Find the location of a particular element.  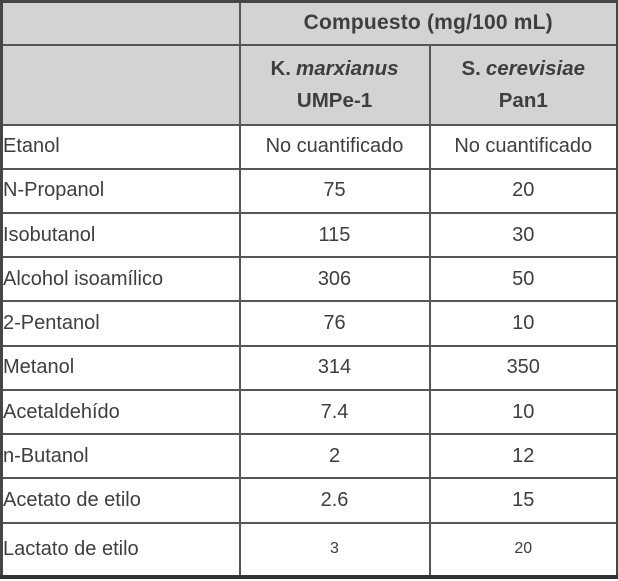

column-header-kmarxianus: K. marxianus UMPe-1 is located at coordinates (334, 84).